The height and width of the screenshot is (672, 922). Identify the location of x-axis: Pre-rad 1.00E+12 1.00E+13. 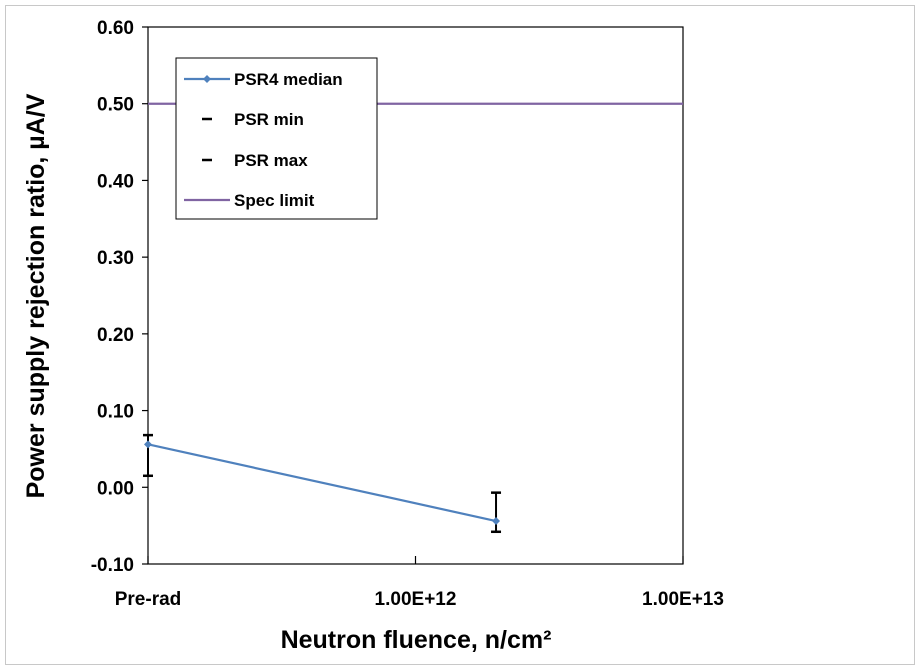
(419, 583).